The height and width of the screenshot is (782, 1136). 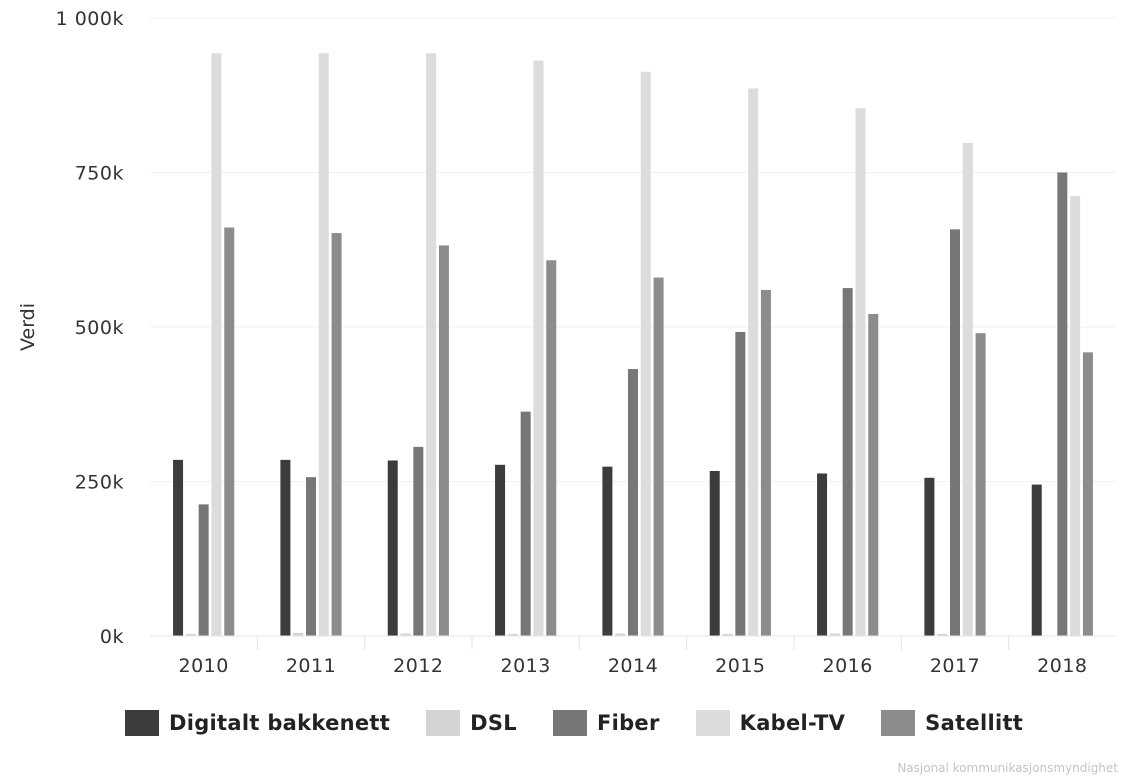 What do you see at coordinates (740, 483) in the screenshot?
I see `bar-fiber-2015` at bounding box center [740, 483].